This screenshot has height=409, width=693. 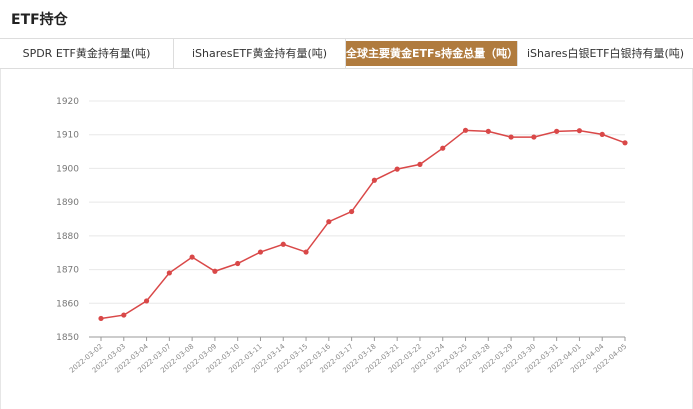 I want to click on y-tick-label: 1850, so click(x=67, y=338).